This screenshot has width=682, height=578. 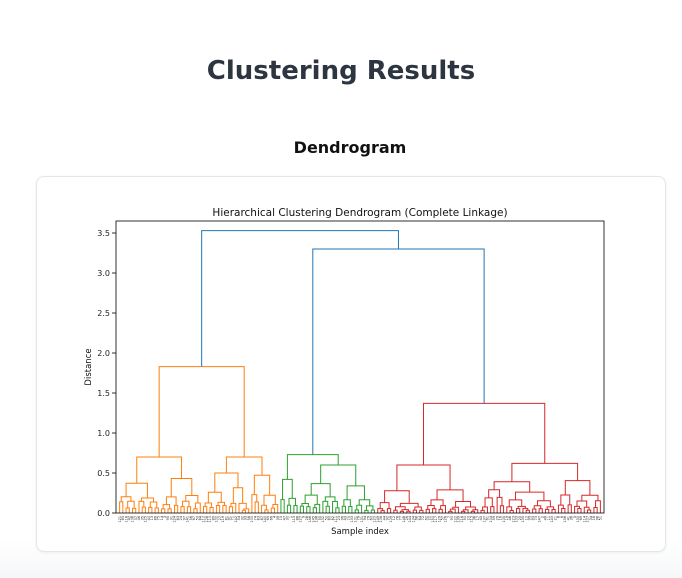 I want to click on x-axis-label: Sample index, so click(x=360, y=532).